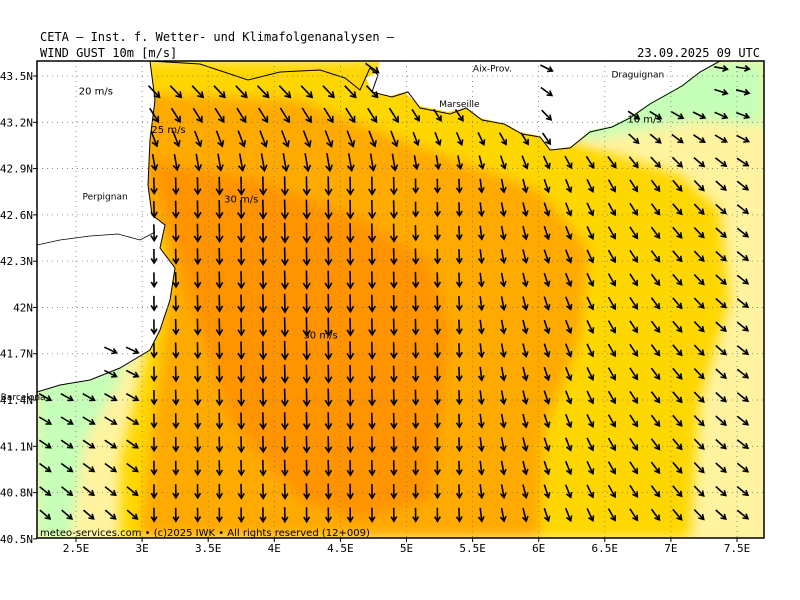 This screenshot has height=600, width=800. Describe the element at coordinates (435, 106) in the screenshot. I see `coastline` at that location.